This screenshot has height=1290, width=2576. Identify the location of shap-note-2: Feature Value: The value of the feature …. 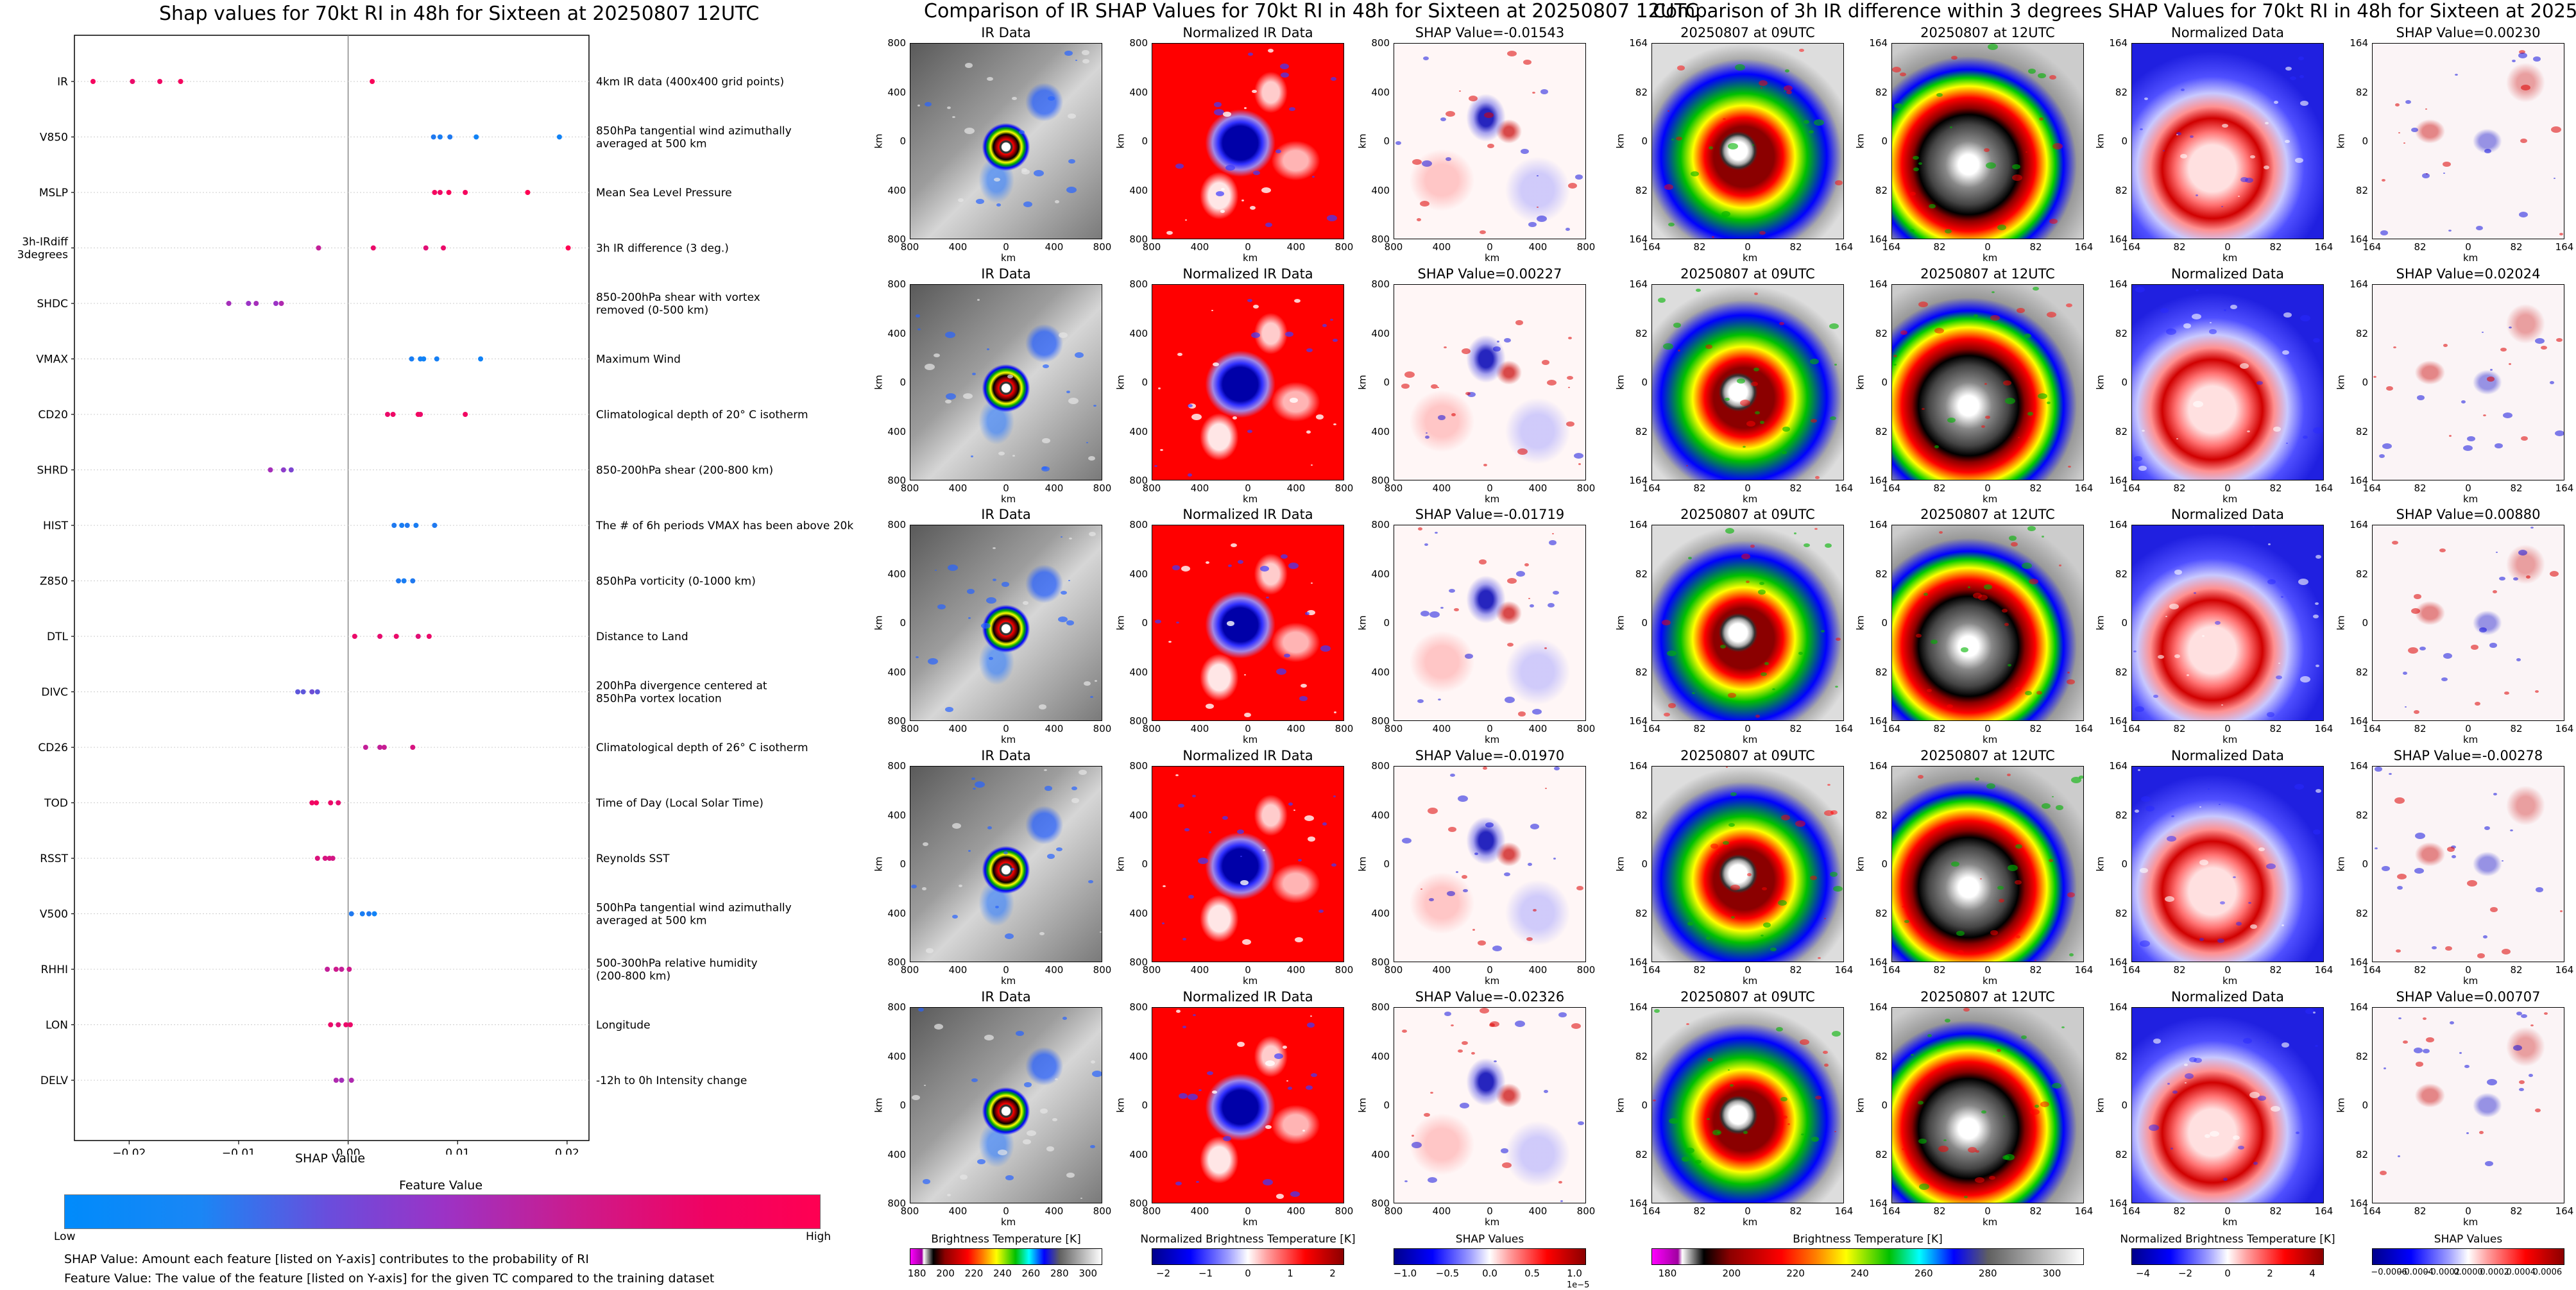
(389, 1278).